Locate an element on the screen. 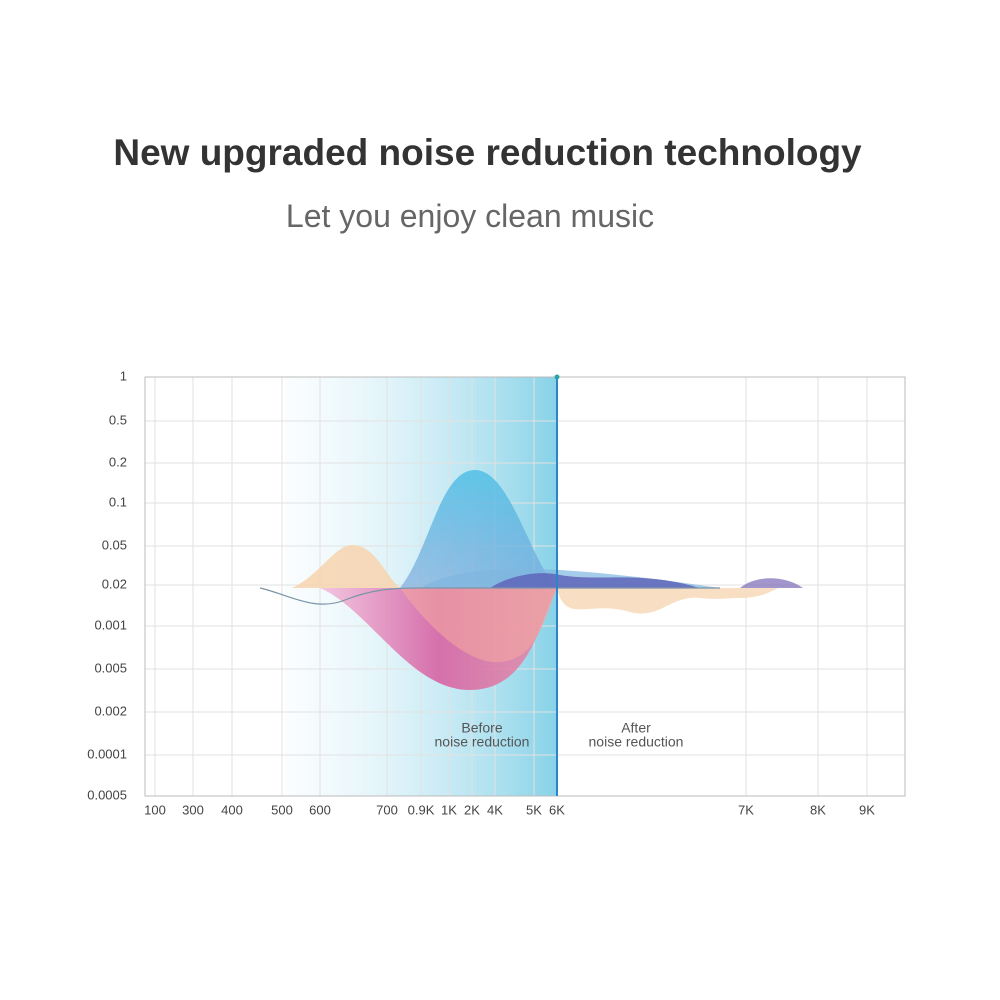 The image size is (1000, 1000). y-label: 0.1 is located at coordinates (118, 501).